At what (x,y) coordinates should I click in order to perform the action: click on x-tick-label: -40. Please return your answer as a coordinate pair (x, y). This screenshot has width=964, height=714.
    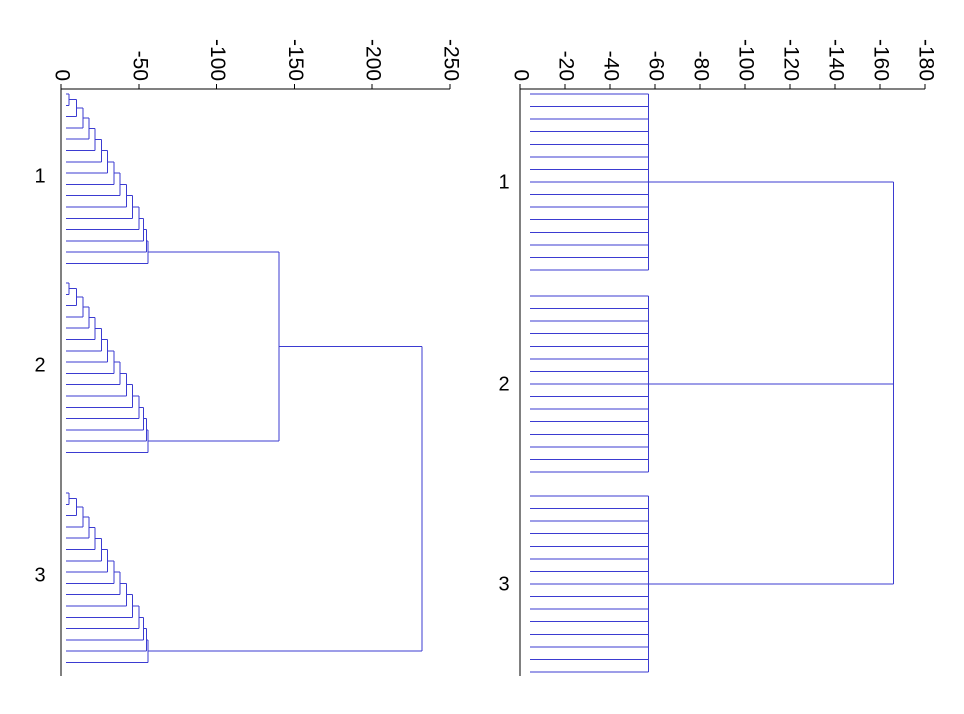
    Looking at the image, I should click on (610, 66).